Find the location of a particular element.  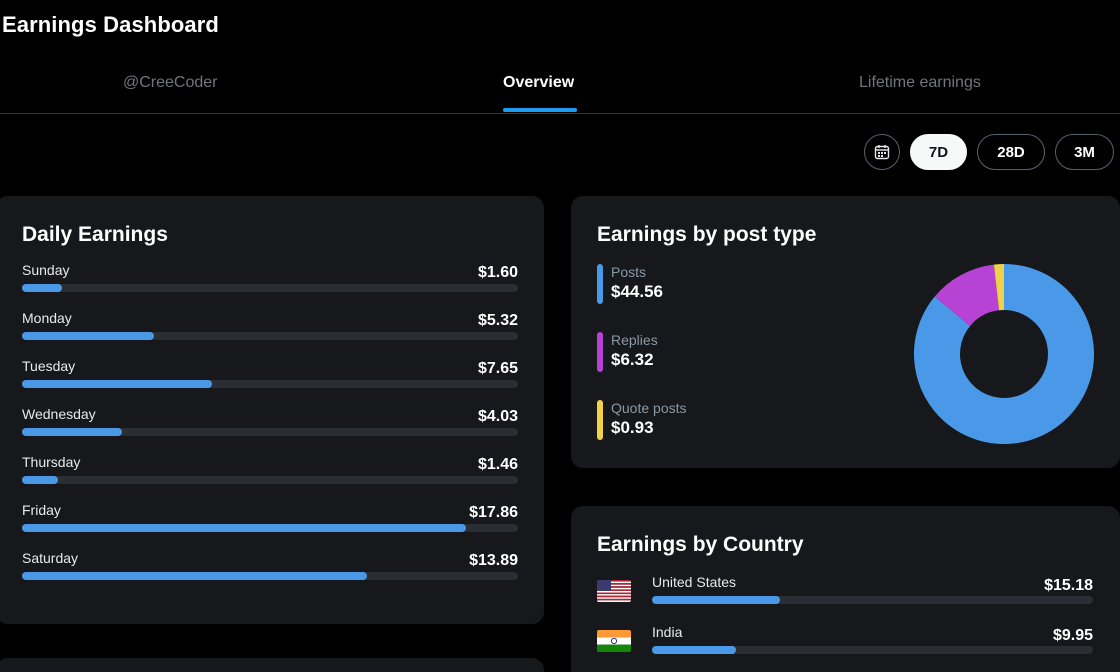

legend-value: $0.93 is located at coordinates (632, 427).